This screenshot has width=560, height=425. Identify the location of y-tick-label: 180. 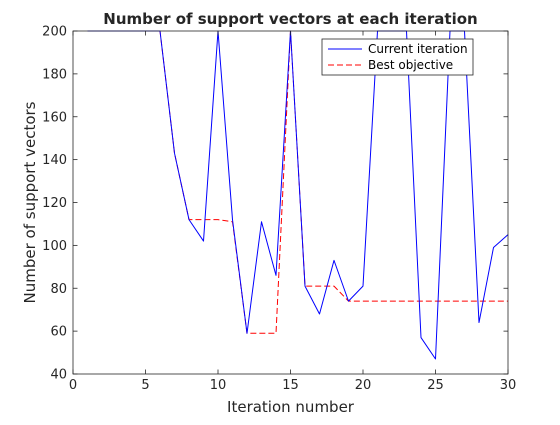
(54, 74).